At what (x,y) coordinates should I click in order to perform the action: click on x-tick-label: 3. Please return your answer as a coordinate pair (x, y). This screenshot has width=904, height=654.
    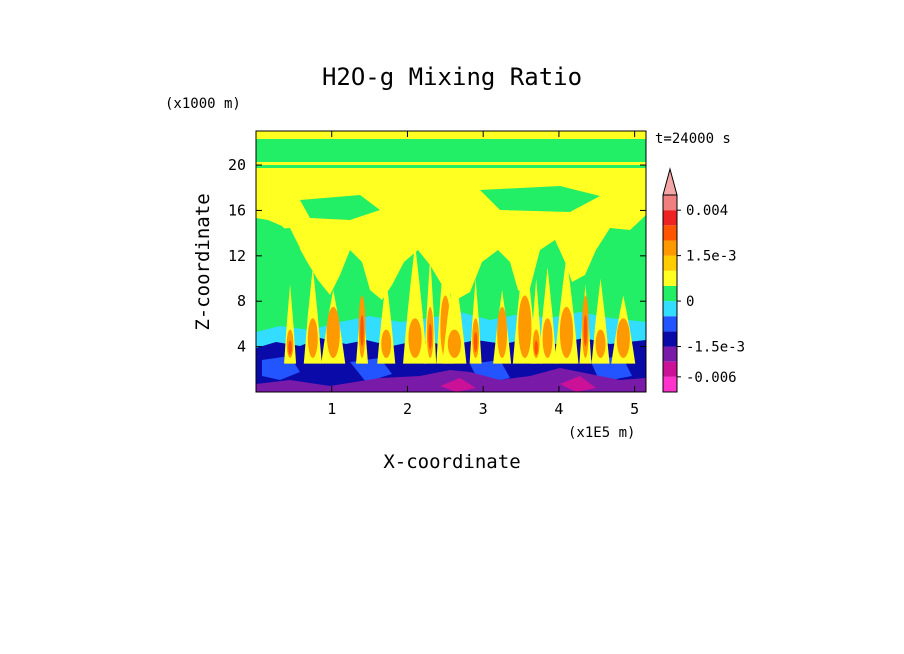
    Looking at the image, I should click on (483, 409).